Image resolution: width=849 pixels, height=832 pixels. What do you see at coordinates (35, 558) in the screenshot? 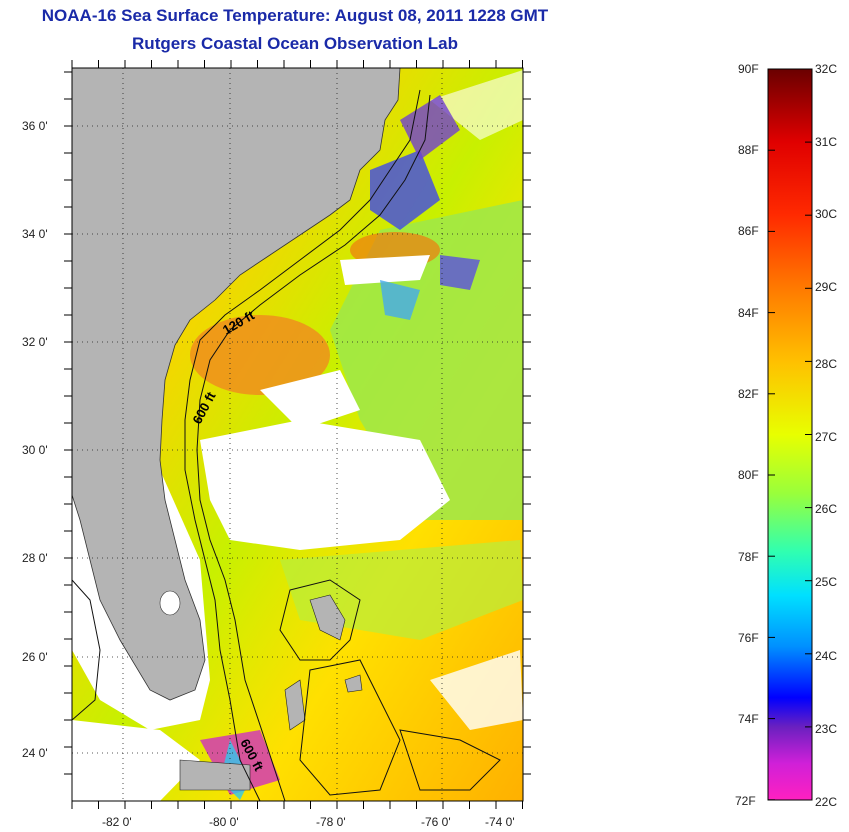
I see `lat-label-28: 28 0'` at bounding box center [35, 558].